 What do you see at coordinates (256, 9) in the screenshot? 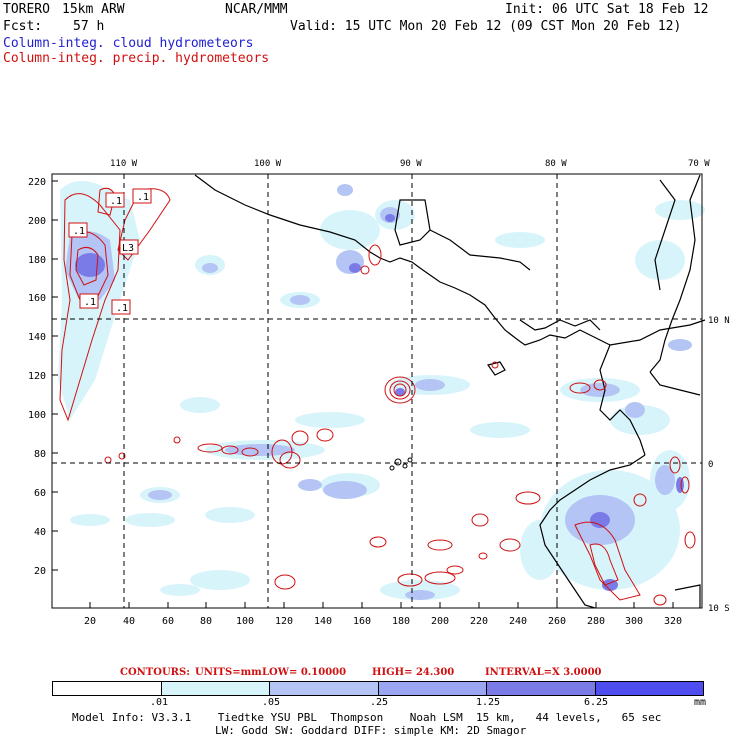
I see `organization: NCAR/MMM` at bounding box center [256, 9].